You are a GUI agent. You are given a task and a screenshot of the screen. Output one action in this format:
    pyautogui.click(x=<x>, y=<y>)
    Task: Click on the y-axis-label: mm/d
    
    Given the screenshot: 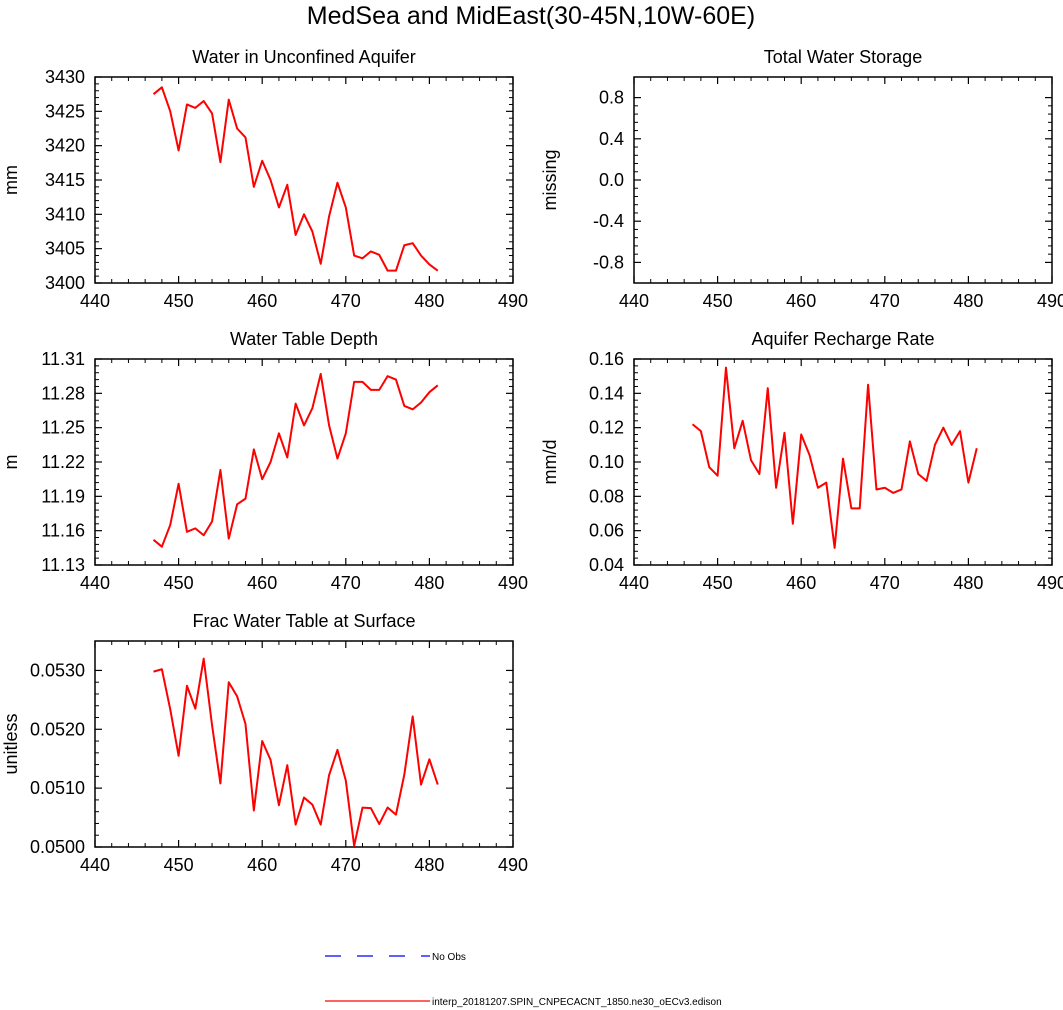 What is the action you would take?
    pyautogui.click(x=550, y=462)
    